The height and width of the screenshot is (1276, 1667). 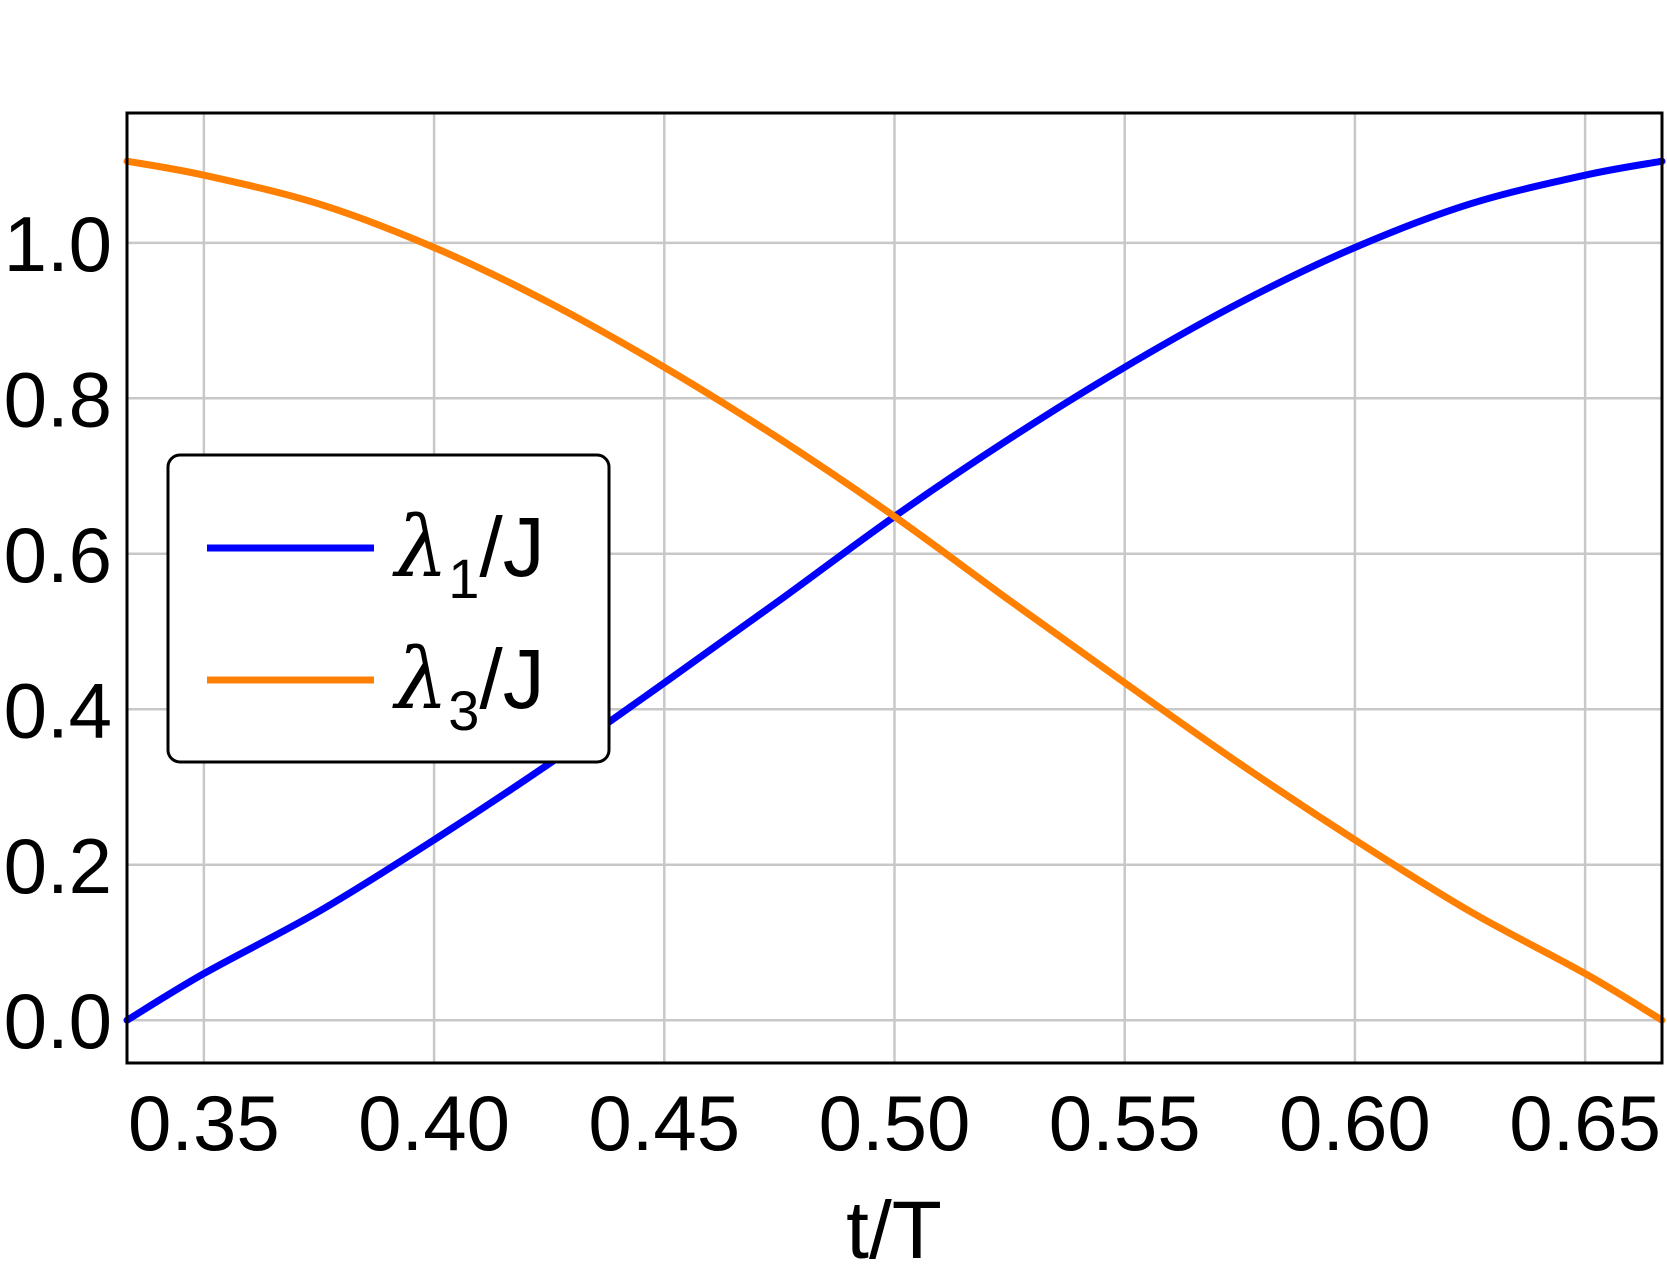 I want to click on legend-box, so click(x=388, y=608).